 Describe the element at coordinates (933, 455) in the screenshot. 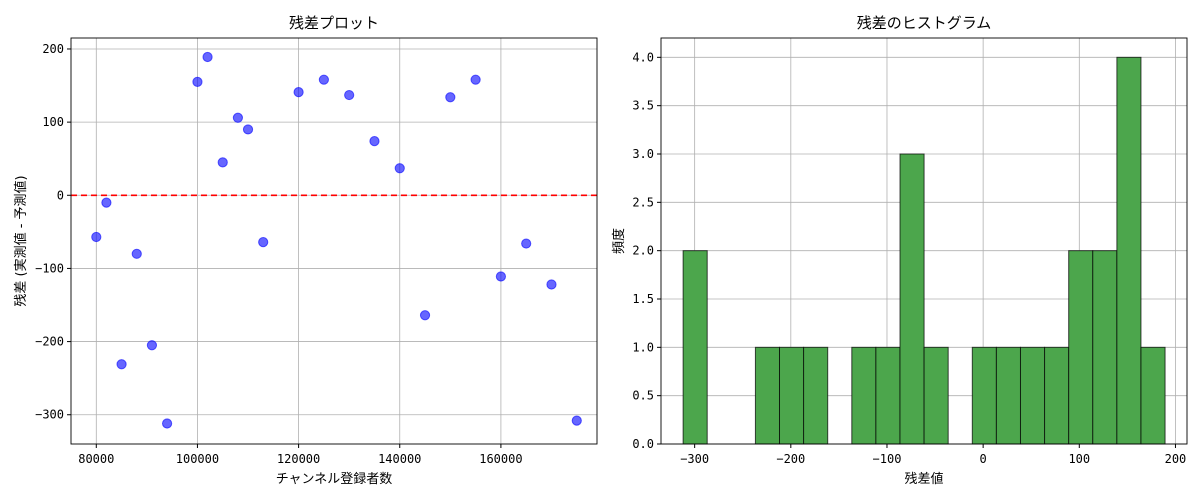

I see `histogram-x-ticks: −300 −200 −100 0 100 200` at that location.